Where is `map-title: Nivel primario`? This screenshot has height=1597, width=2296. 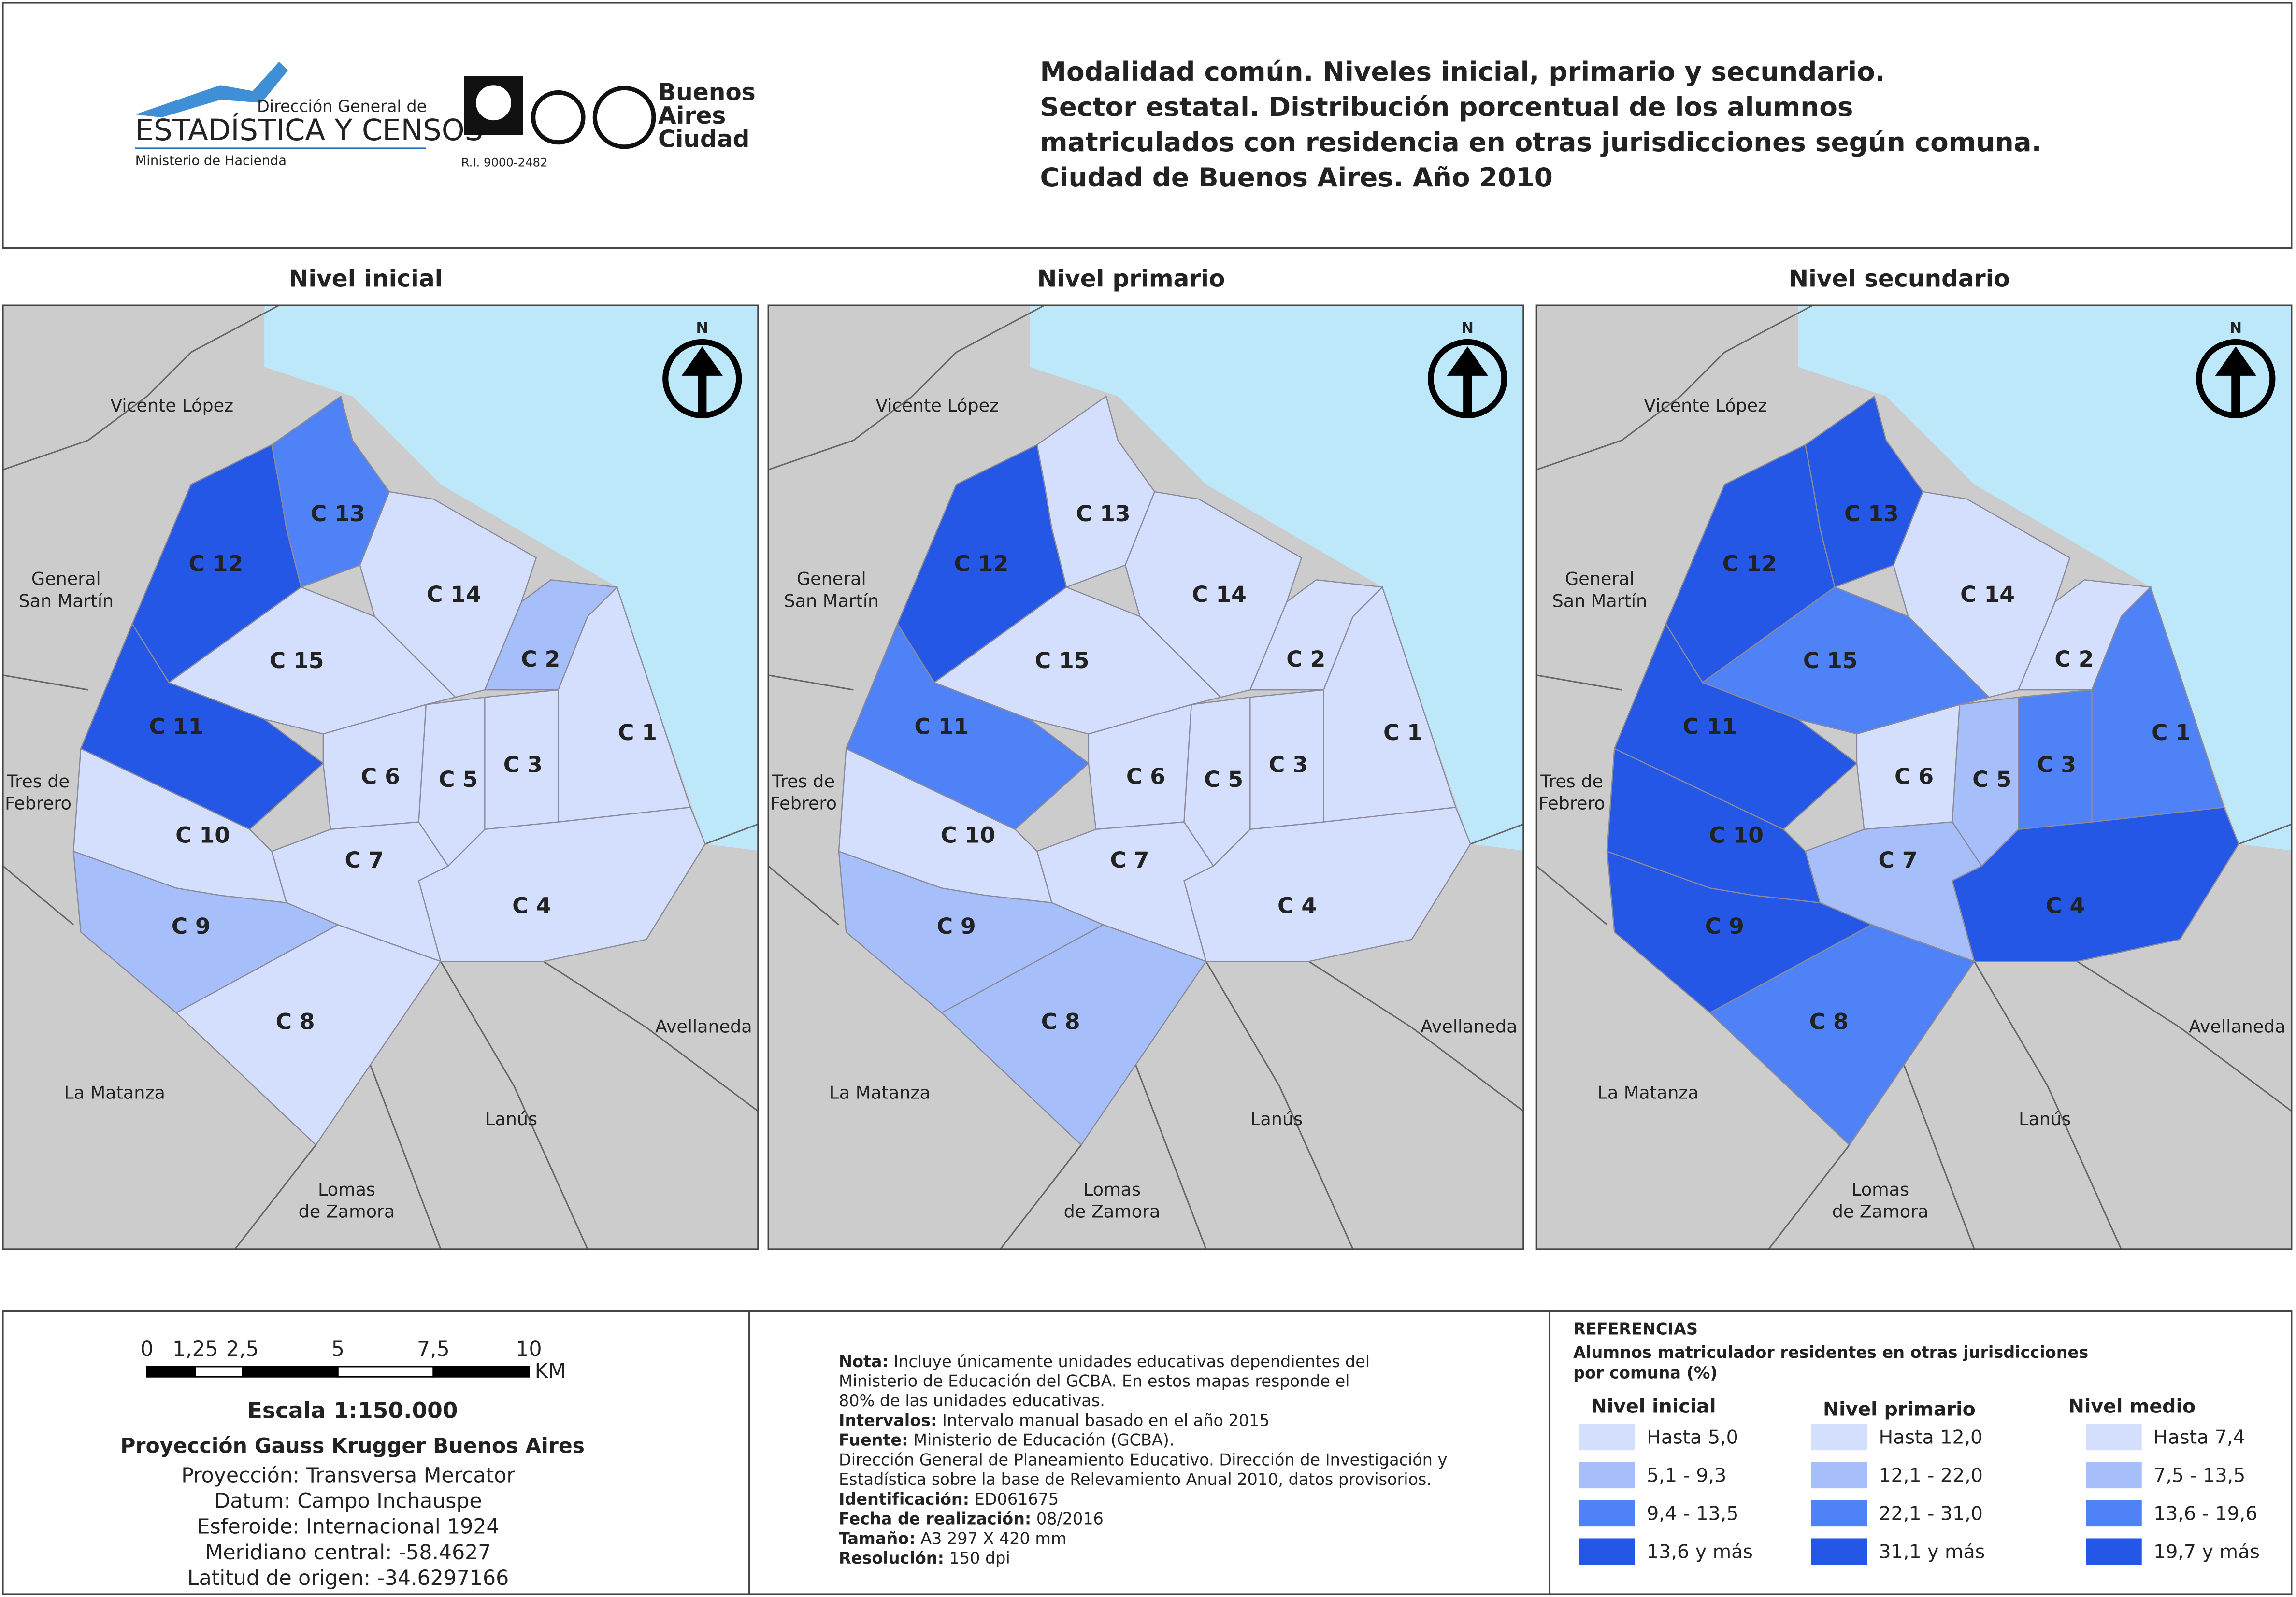 map-title: Nivel primario is located at coordinates (1131, 278).